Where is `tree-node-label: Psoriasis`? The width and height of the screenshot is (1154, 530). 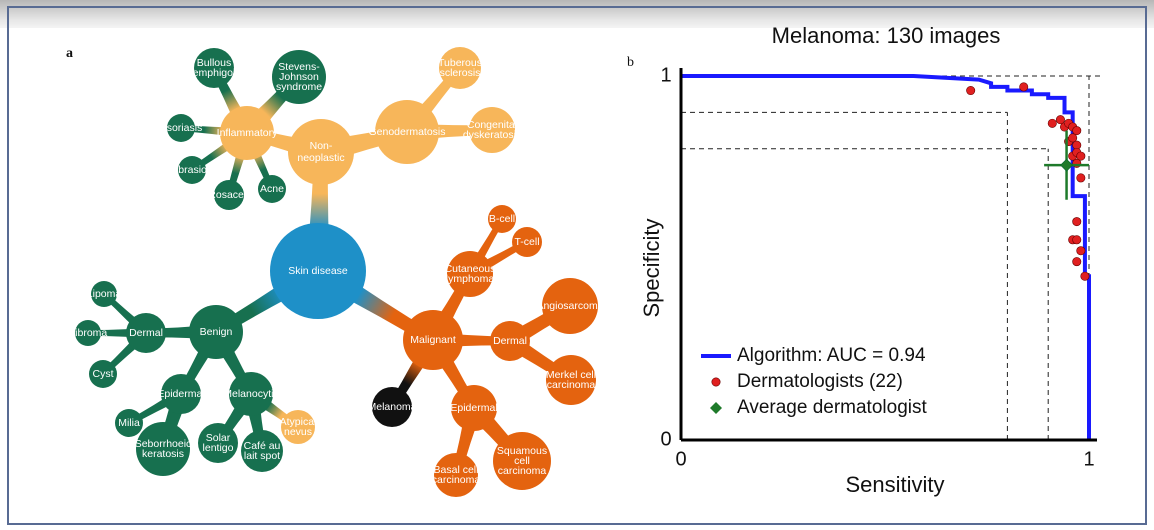 tree-node-label: Psoriasis is located at coordinates (181, 128).